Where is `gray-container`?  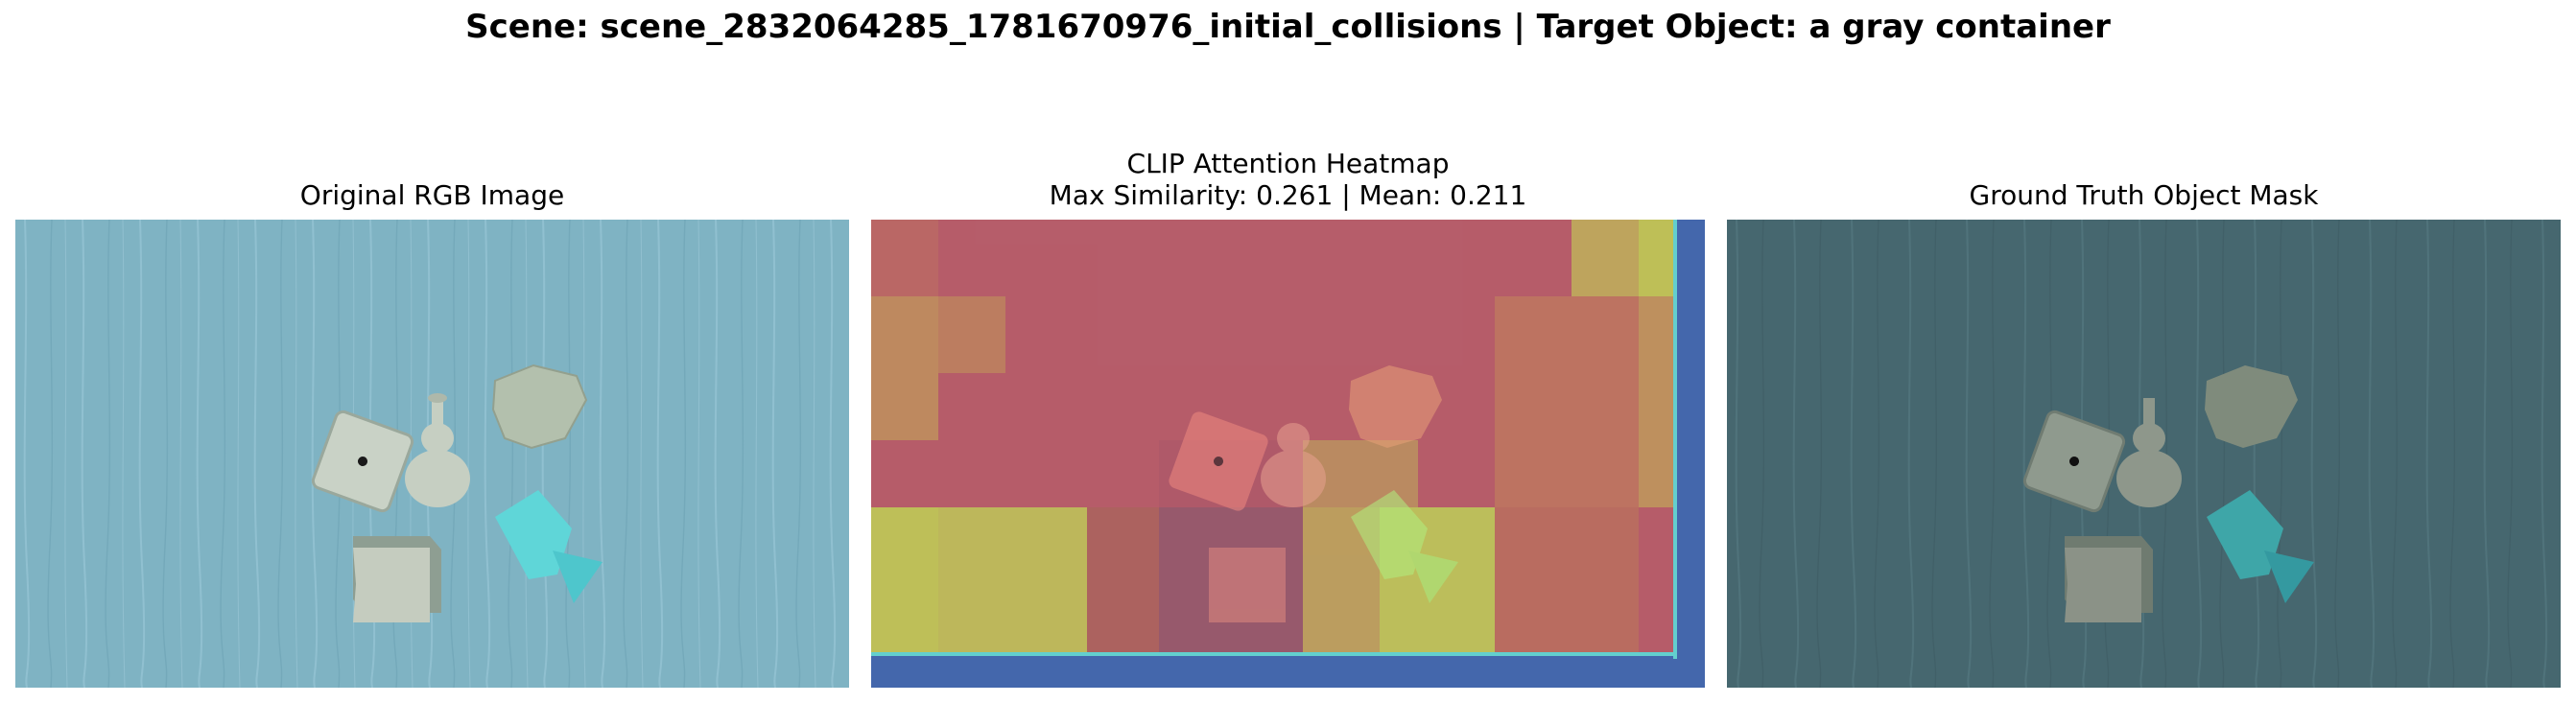 gray-container is located at coordinates (397, 579).